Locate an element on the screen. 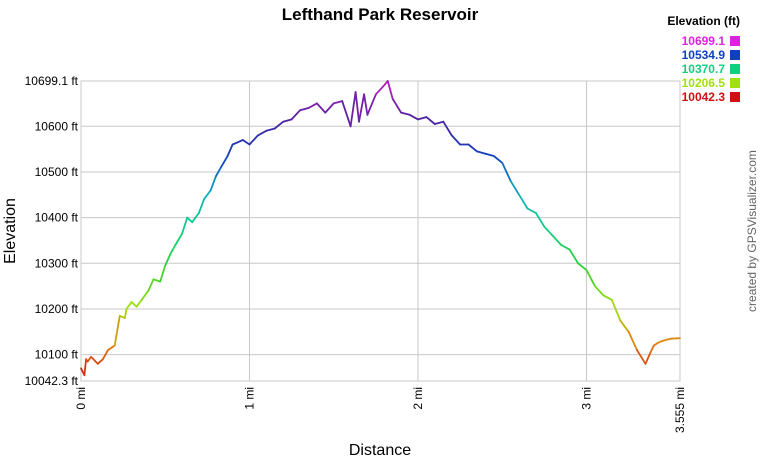 The width and height of the screenshot is (760, 460). y-tick-label: 10500 ft is located at coordinates (57, 172).